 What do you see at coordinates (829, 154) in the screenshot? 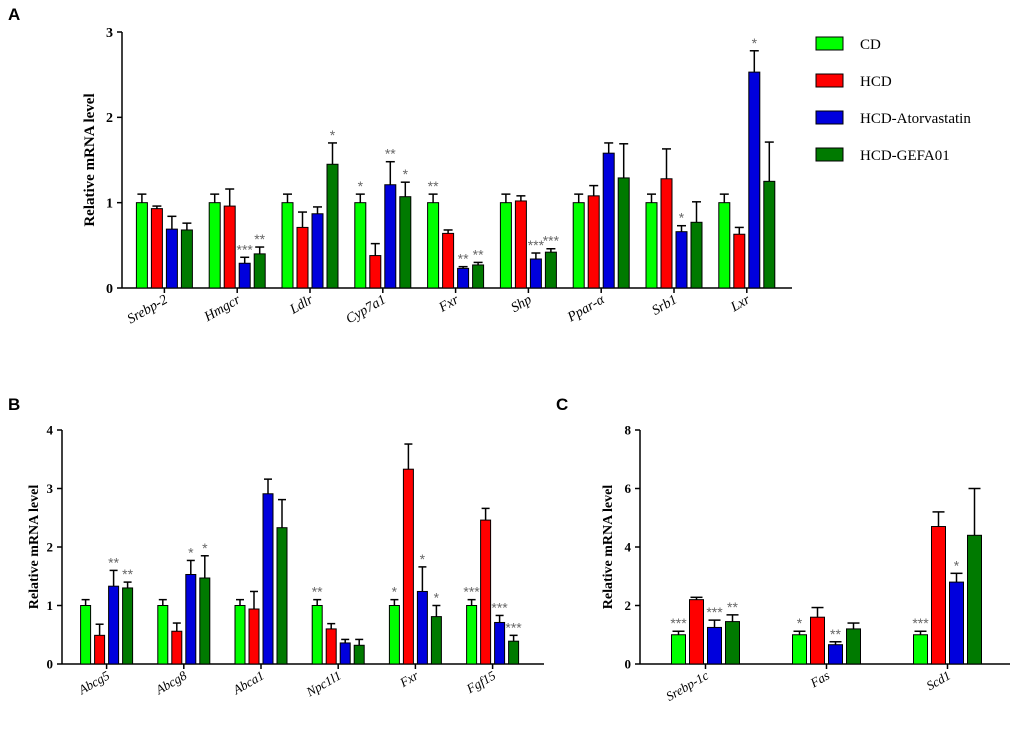
I see `legend-swatch-hcd-gefa01` at bounding box center [829, 154].